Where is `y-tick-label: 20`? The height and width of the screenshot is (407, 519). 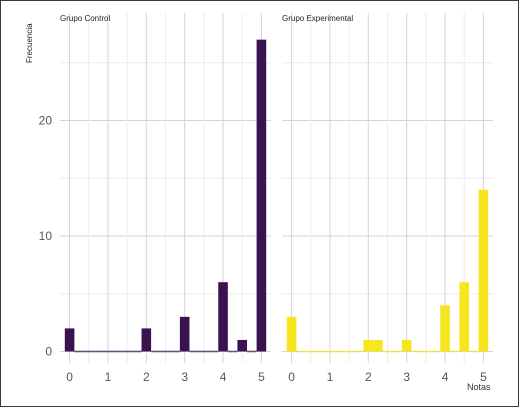 y-tick-label: 20 is located at coordinates (46, 121).